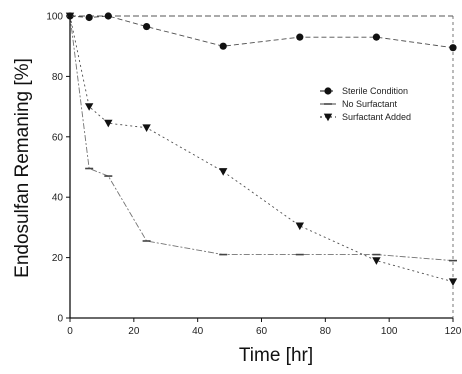 The width and height of the screenshot is (462, 374). What do you see at coordinates (453, 331) in the screenshot?
I see `x-tick-label: 120` at bounding box center [453, 331].